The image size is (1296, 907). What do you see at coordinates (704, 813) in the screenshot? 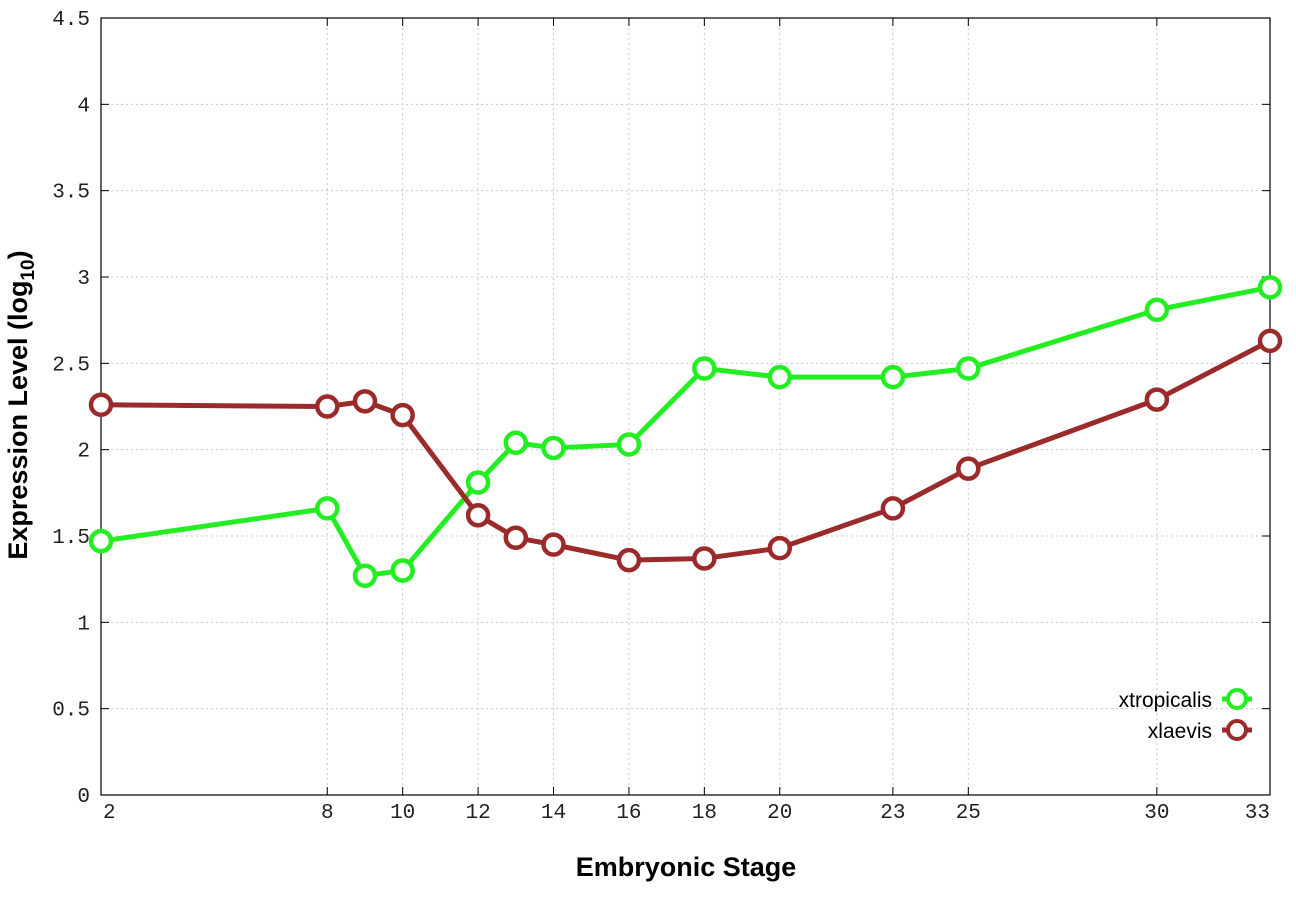
I see `x-tick-label-18: 18` at bounding box center [704, 813].